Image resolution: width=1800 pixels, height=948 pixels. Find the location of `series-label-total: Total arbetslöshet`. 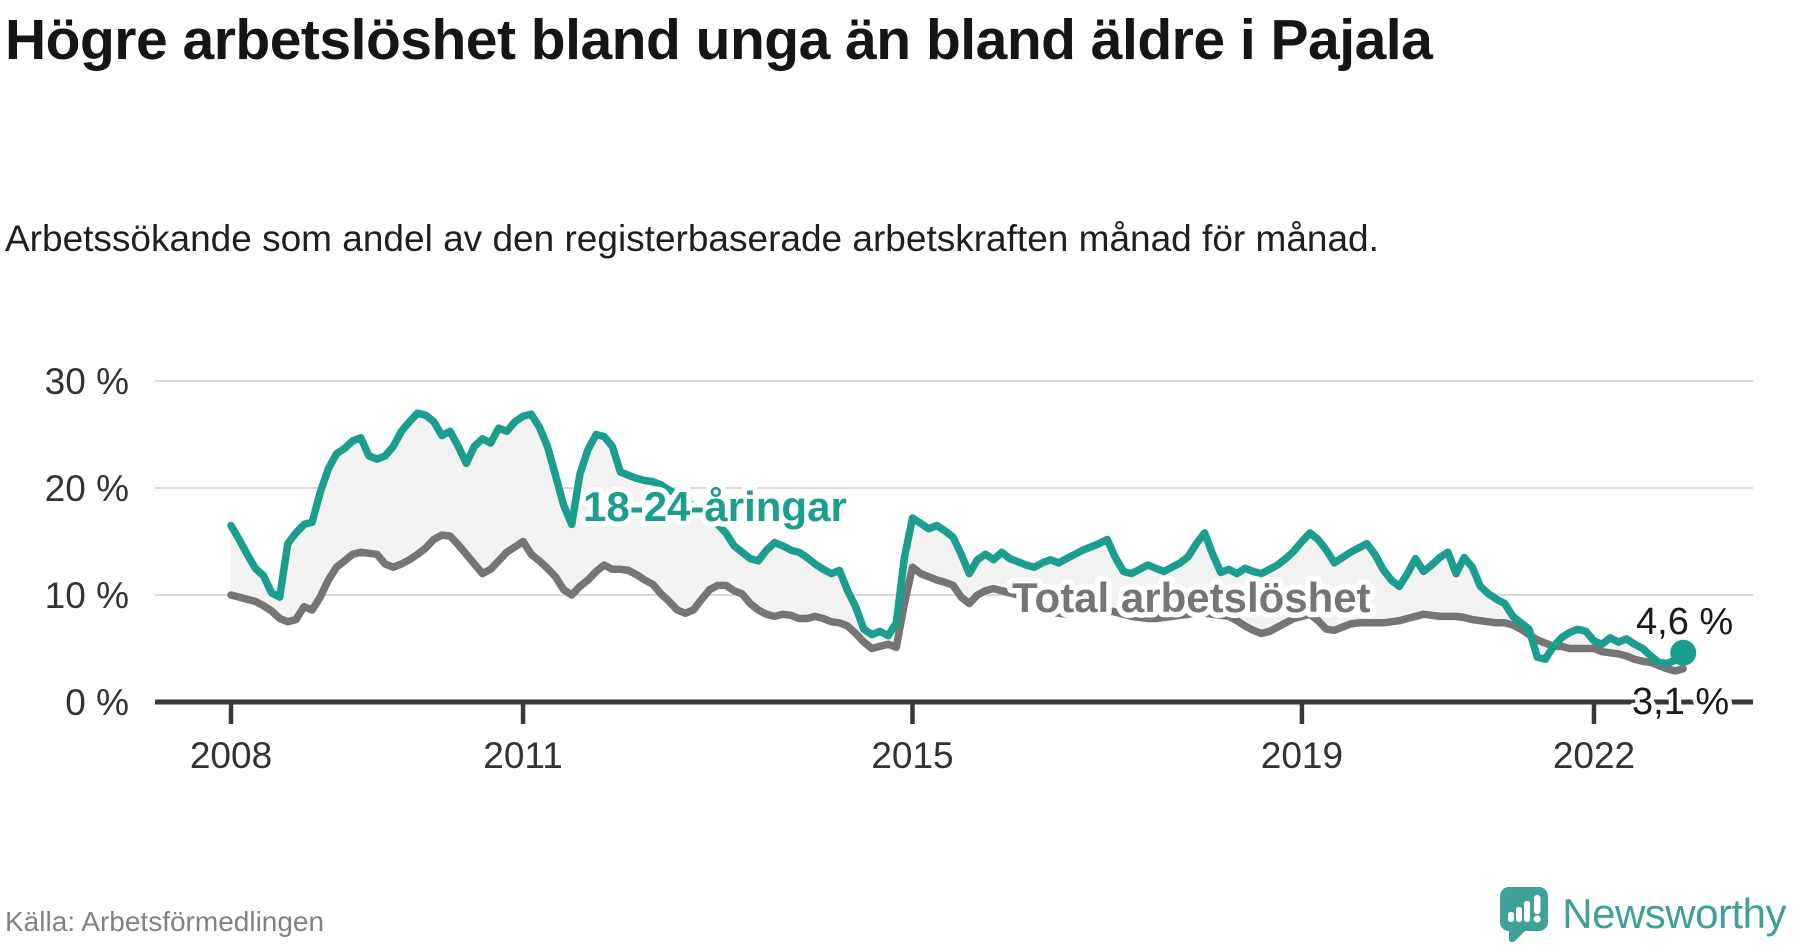

series-label-total: Total arbetslöshet is located at coordinates (1191, 597).